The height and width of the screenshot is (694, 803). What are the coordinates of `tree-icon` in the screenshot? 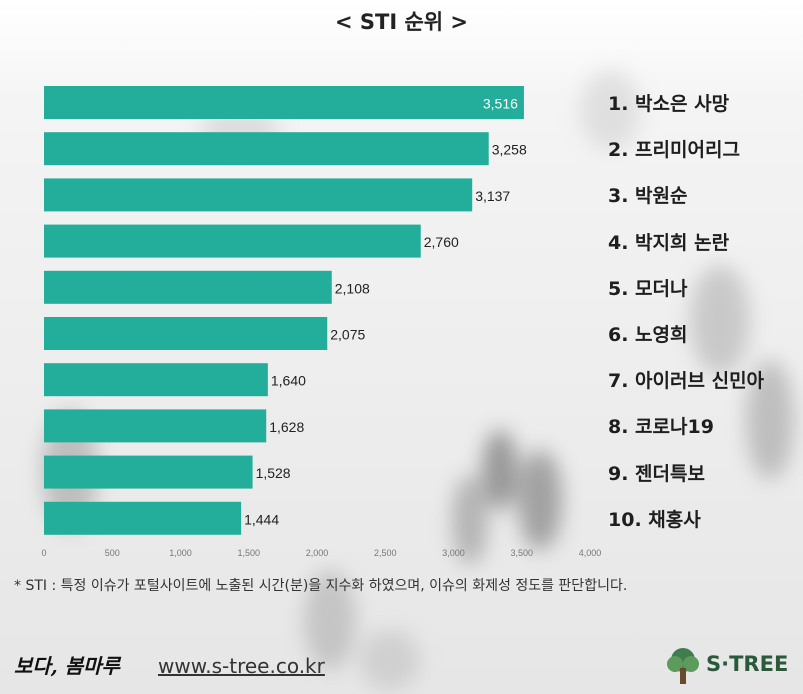 It's located at (683, 666).